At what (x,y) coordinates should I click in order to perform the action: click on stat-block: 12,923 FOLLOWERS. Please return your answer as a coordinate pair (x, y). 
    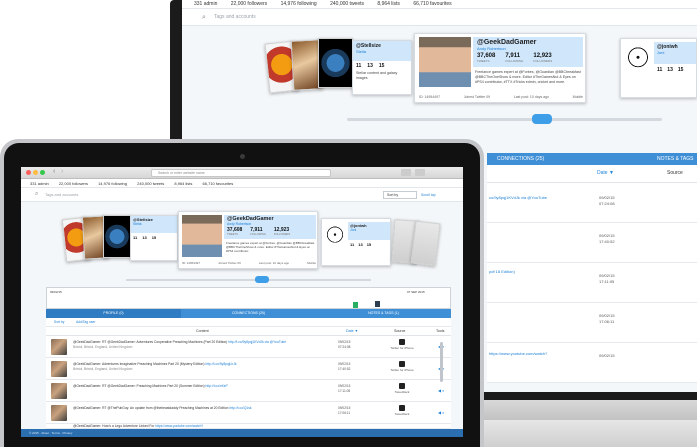
    Looking at the image, I should click on (282, 231).